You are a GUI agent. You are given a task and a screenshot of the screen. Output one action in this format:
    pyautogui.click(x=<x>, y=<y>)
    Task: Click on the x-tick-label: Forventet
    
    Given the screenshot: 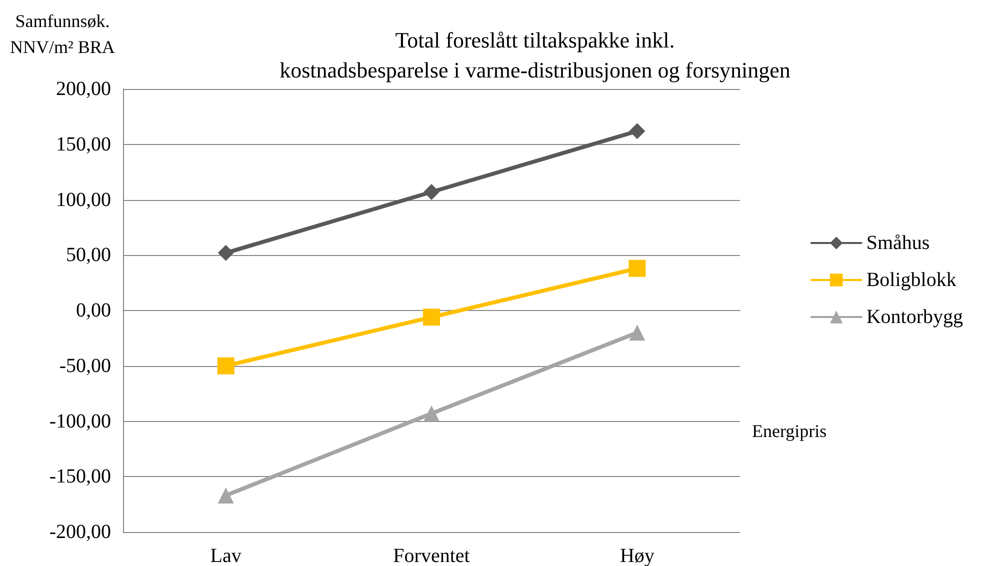 What is the action you would take?
    pyautogui.click(x=431, y=555)
    